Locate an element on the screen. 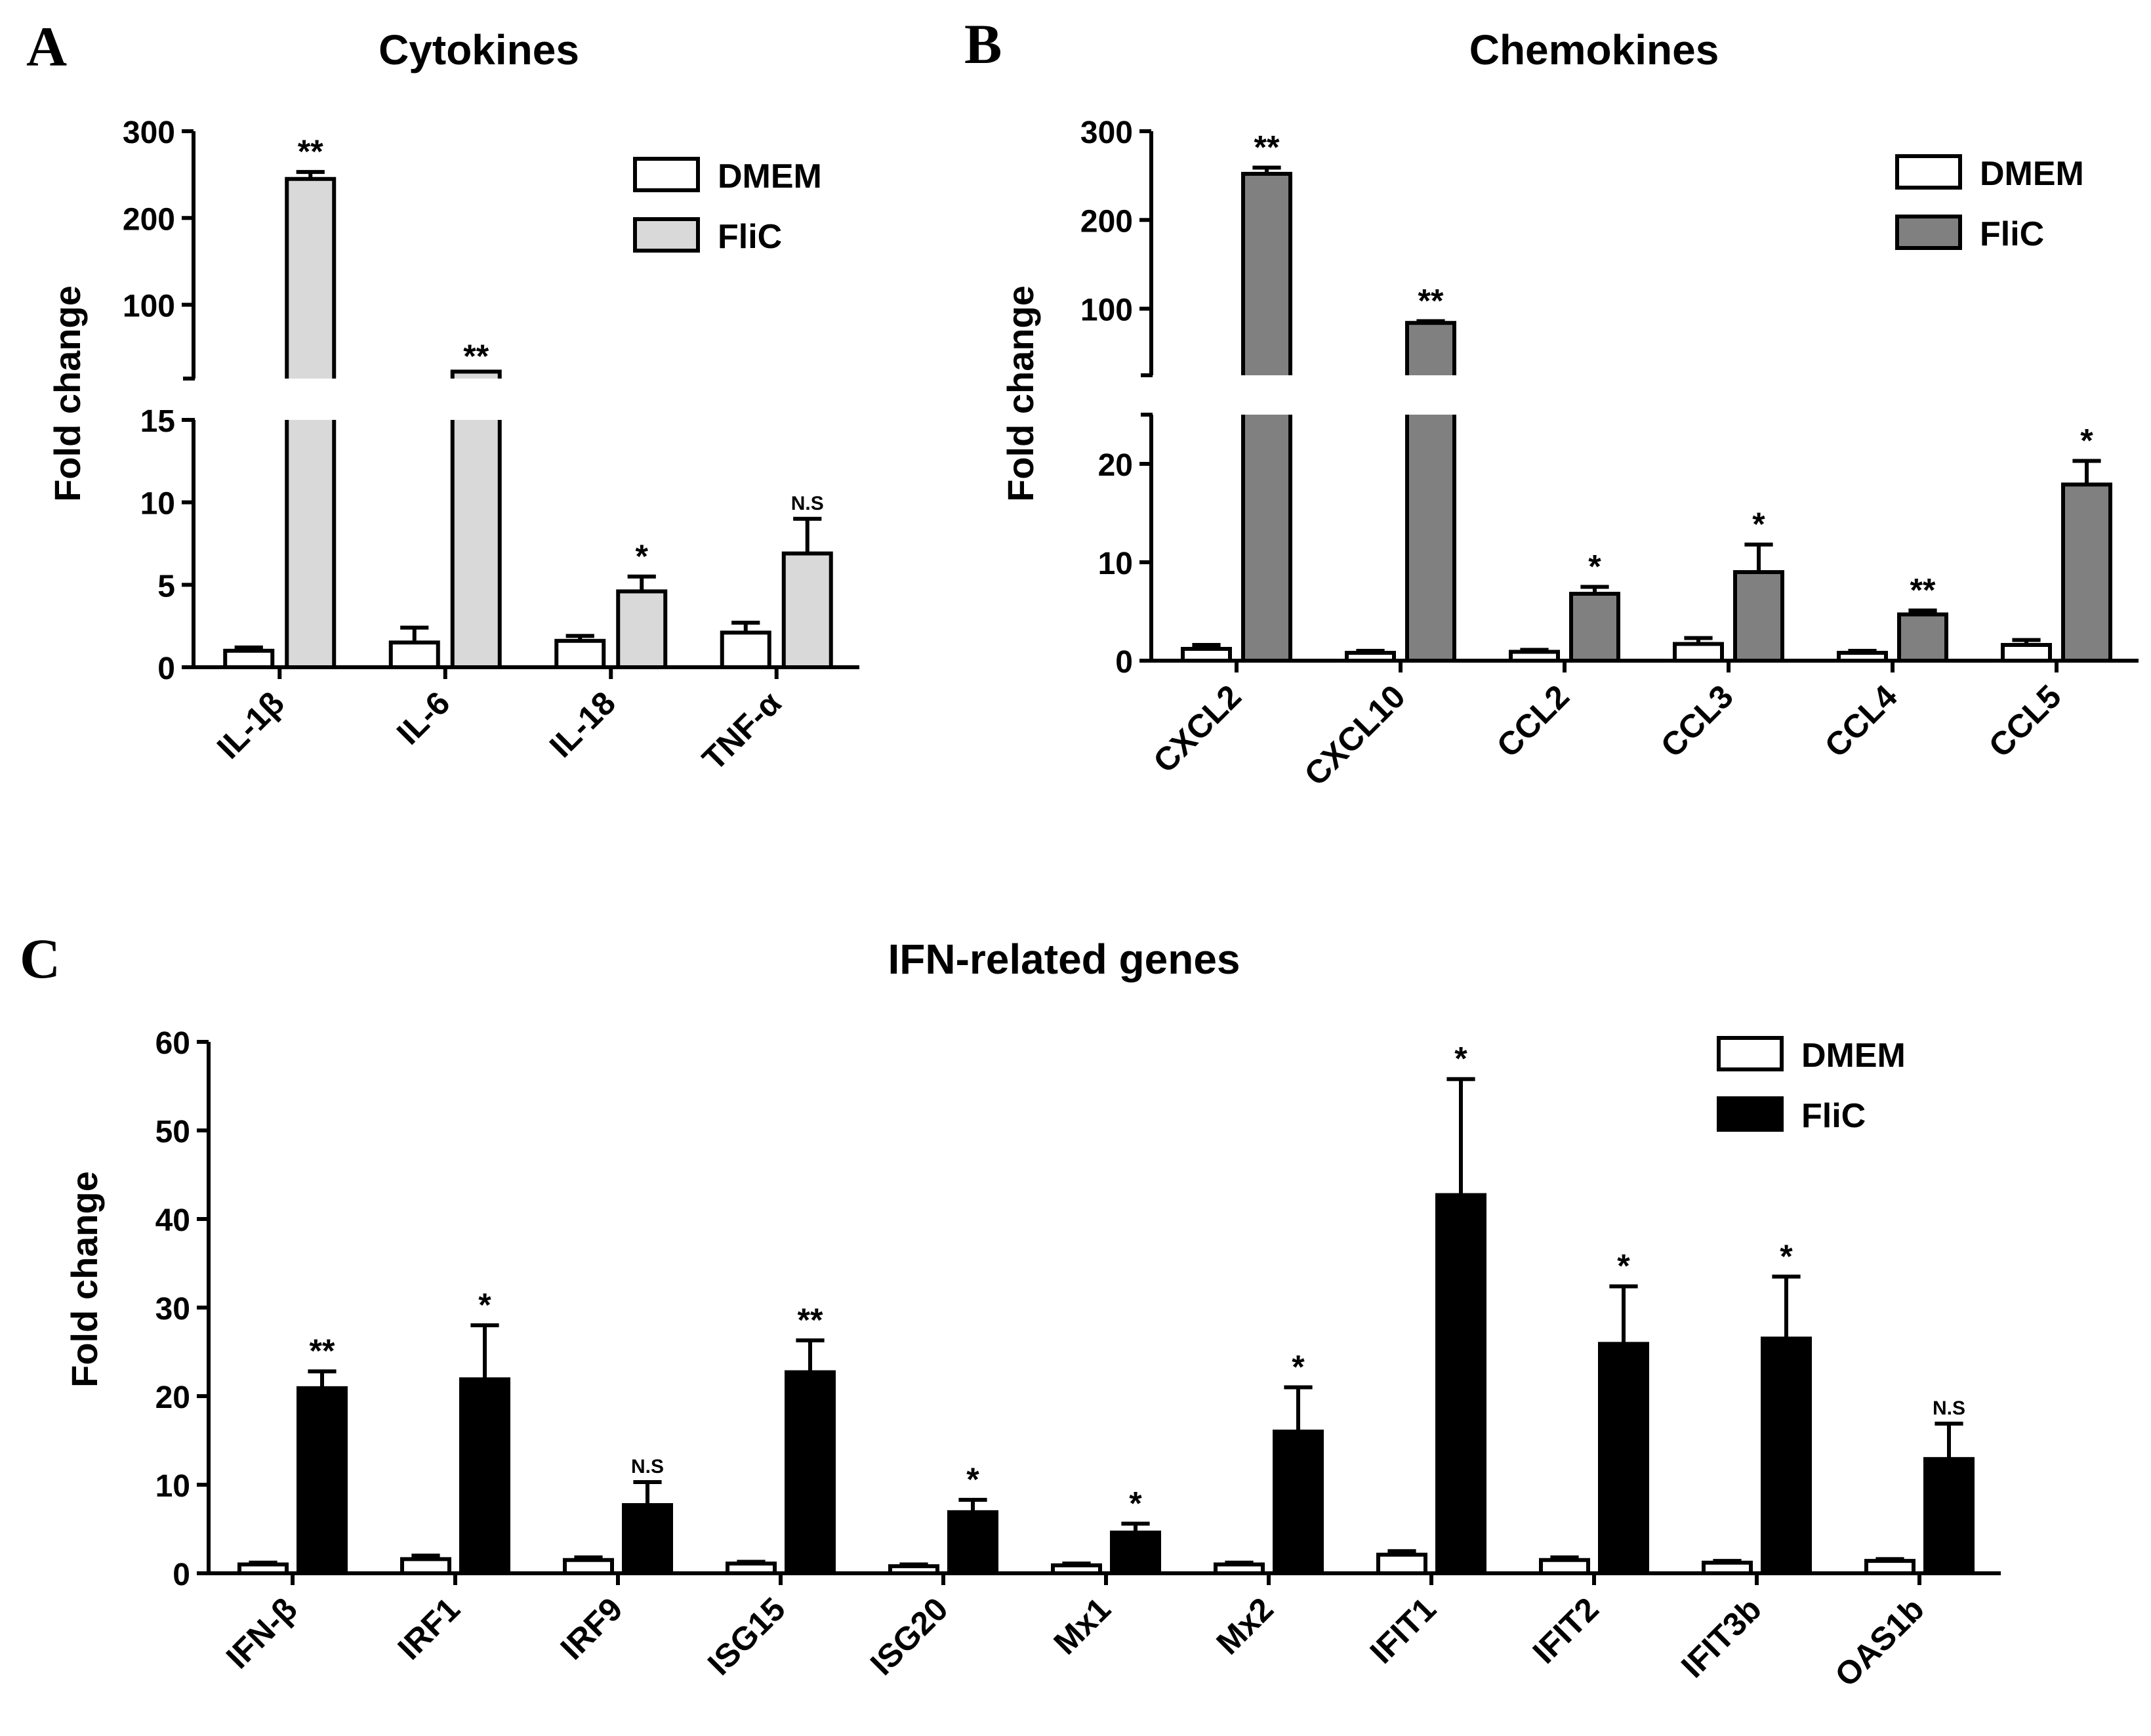 Image resolution: width=2151 pixels, height=1736 pixels. y-tick-label: 30 is located at coordinates (172, 1309).